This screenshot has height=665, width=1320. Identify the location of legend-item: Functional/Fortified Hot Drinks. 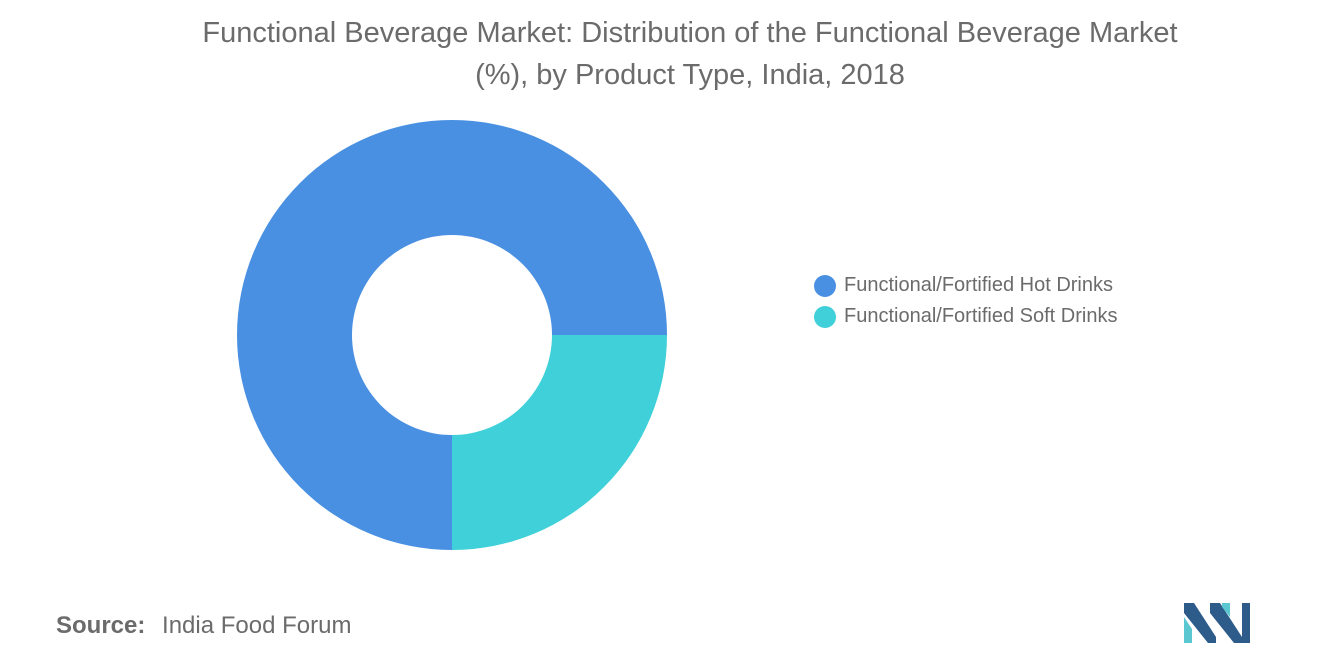
(965, 285).